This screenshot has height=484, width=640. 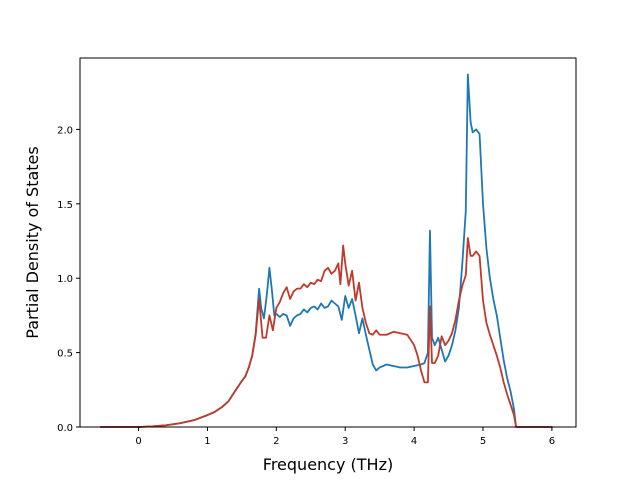 I want to click on y-tick-label: 2.0, so click(x=65, y=130).